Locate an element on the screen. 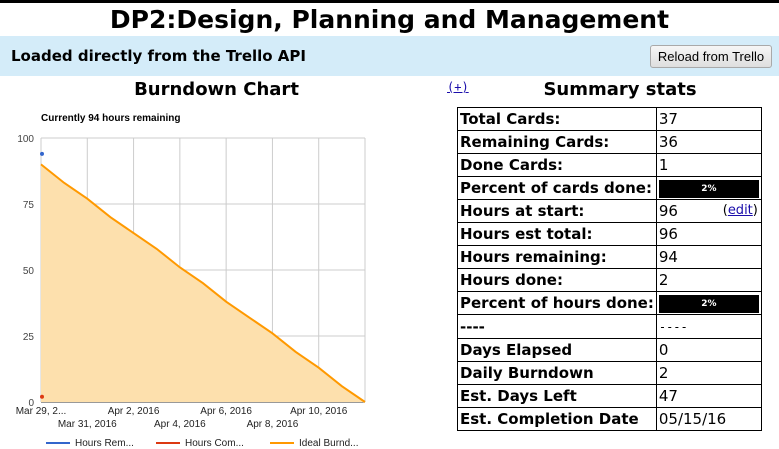 Image resolution: width=779 pixels, height=449 pixels. stats-value: 05/15/16 is located at coordinates (708, 419).